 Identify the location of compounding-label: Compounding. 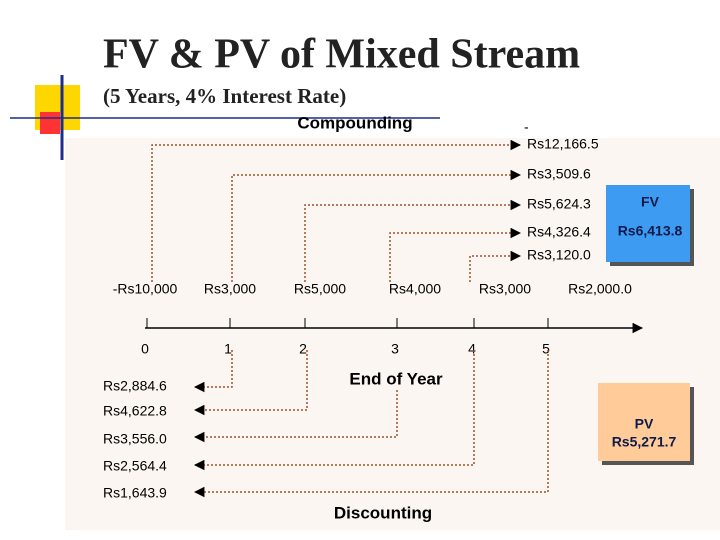
(354, 122).